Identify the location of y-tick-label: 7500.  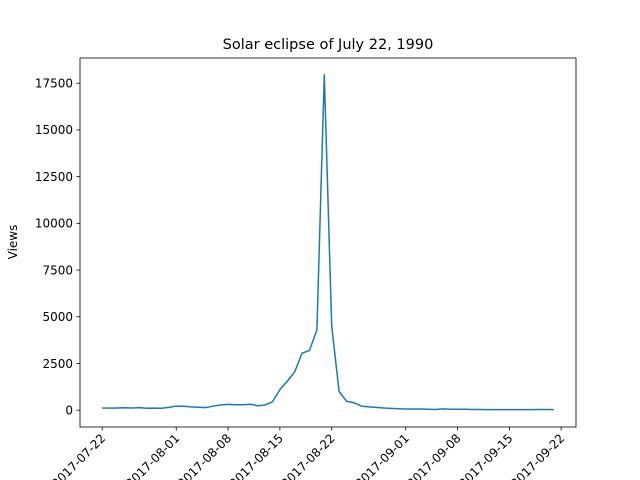
(57, 270).